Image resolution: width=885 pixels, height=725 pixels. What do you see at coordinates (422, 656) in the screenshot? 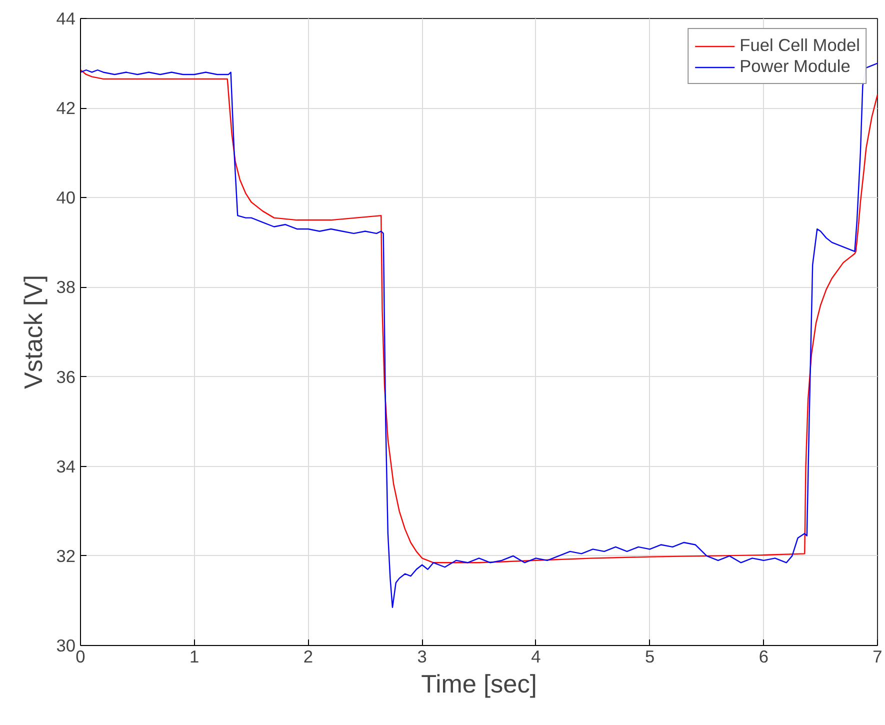
I see `x-tick-label: 3` at bounding box center [422, 656].